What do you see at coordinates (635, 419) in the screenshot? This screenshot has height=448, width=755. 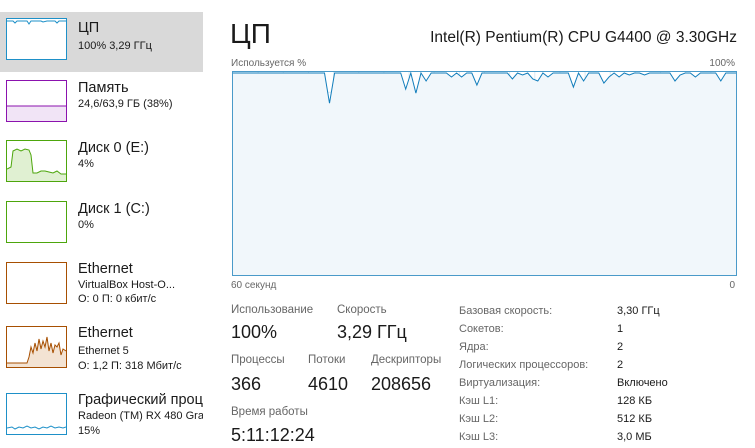 I see `spec-l2-value: 512 КБ` at bounding box center [635, 419].